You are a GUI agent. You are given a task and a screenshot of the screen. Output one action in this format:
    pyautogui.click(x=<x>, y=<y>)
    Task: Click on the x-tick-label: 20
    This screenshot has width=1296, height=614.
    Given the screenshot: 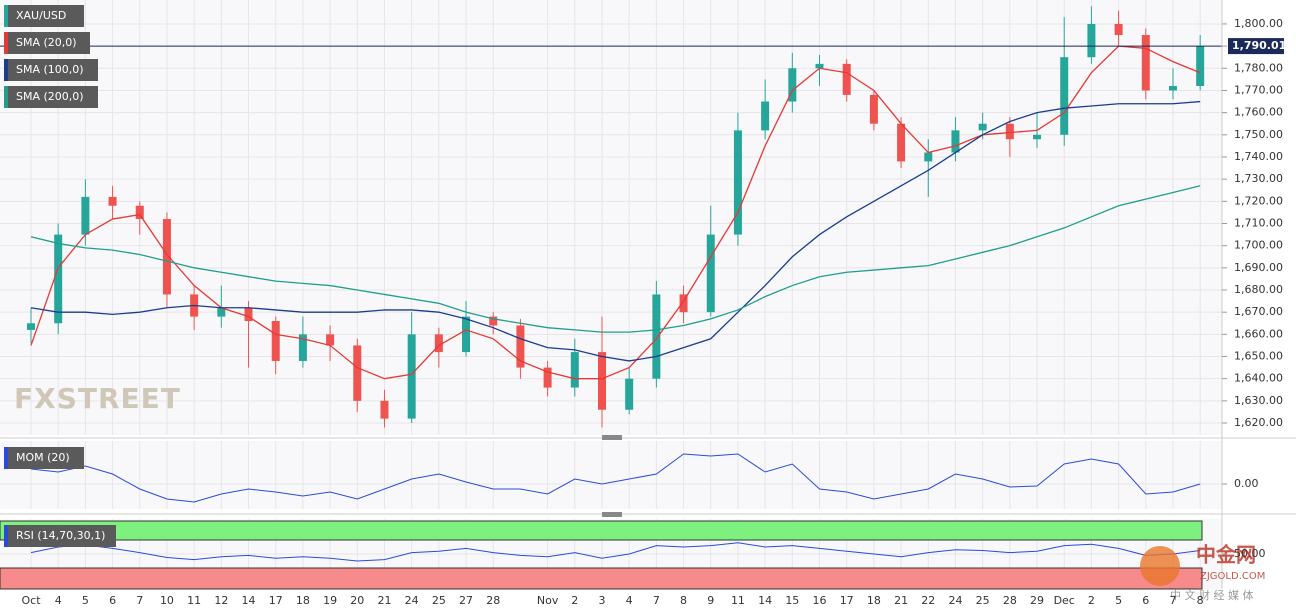 What is the action you would take?
    pyautogui.click(x=357, y=600)
    